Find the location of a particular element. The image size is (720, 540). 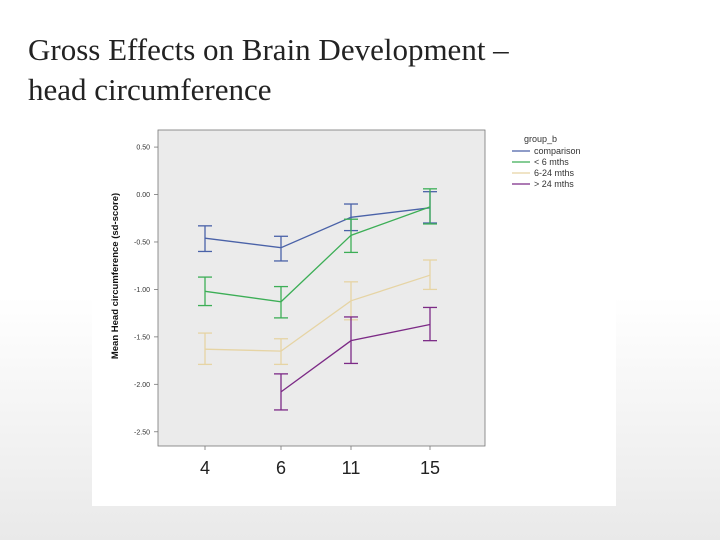

legend-entry-2: 6-24 mths is located at coordinates (554, 173).